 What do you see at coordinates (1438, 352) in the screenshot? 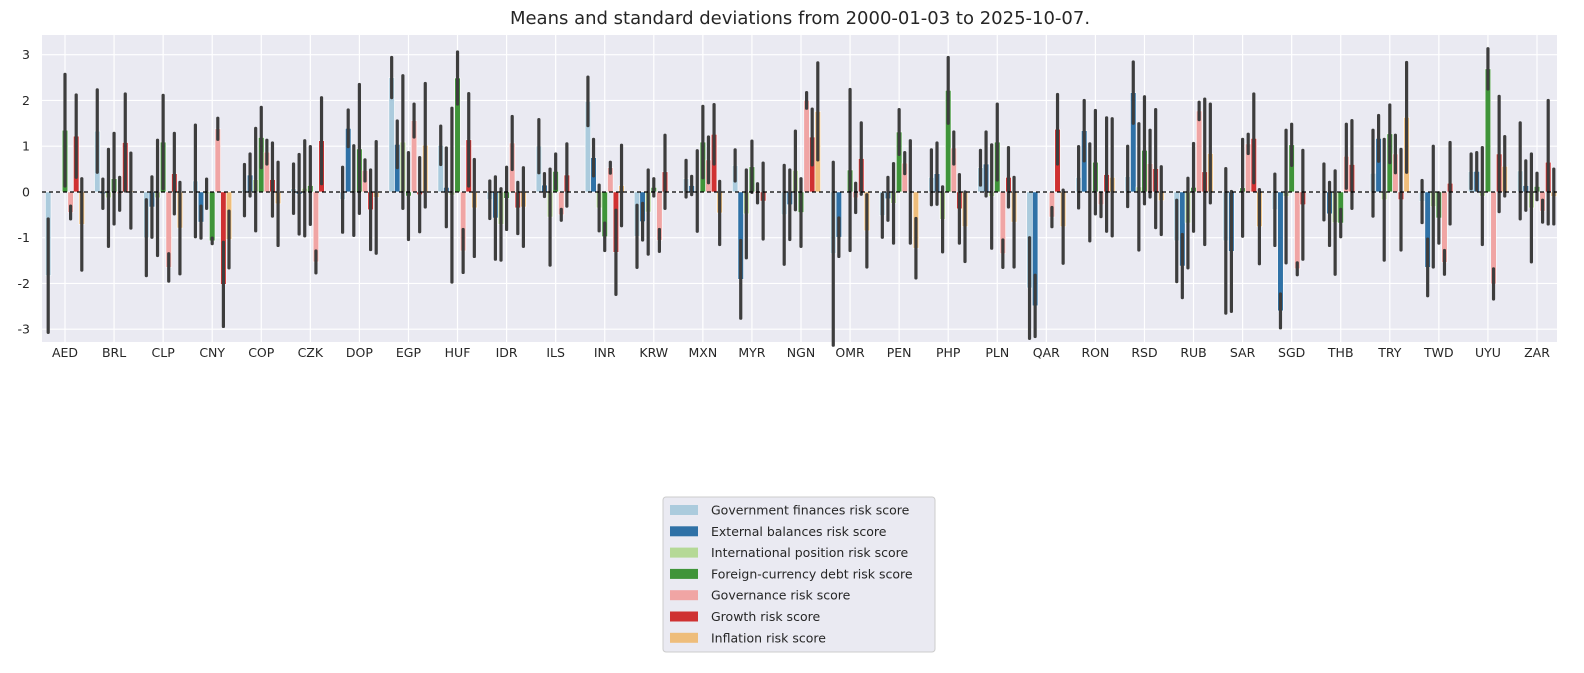
I see `x-tick-label: TWD` at bounding box center [1438, 352].